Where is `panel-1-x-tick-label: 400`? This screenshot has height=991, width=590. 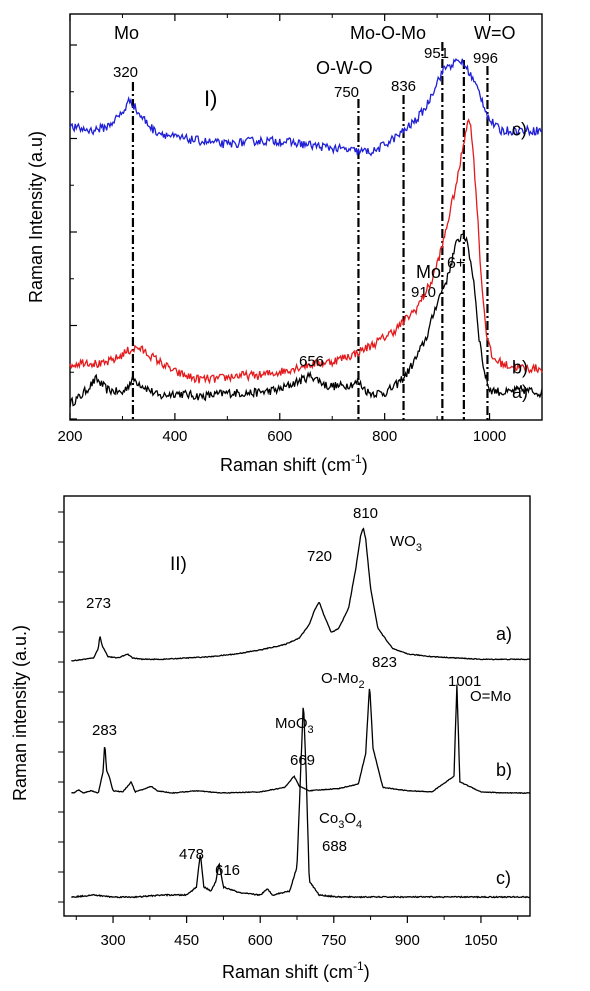 panel-1-x-tick-label: 400 is located at coordinates (174, 436).